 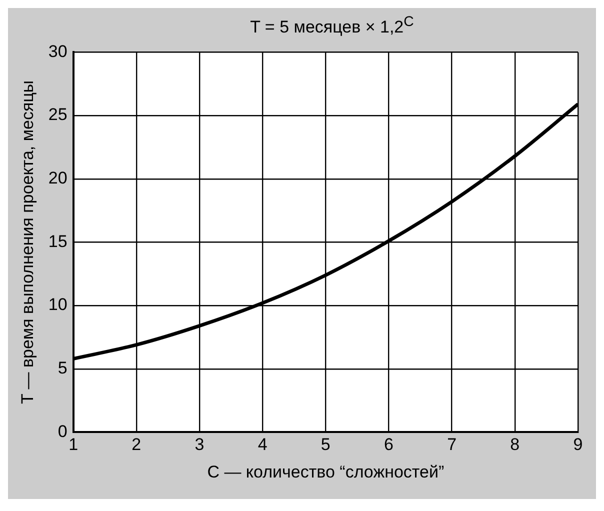 I want to click on x-tick-label: 2, so click(x=137, y=444).